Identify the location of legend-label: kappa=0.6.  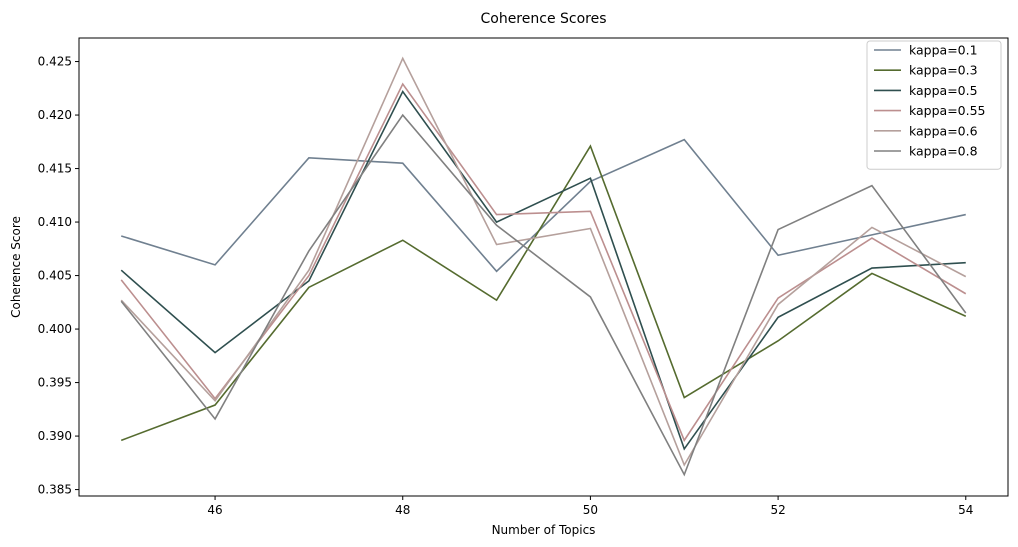
(943, 130).